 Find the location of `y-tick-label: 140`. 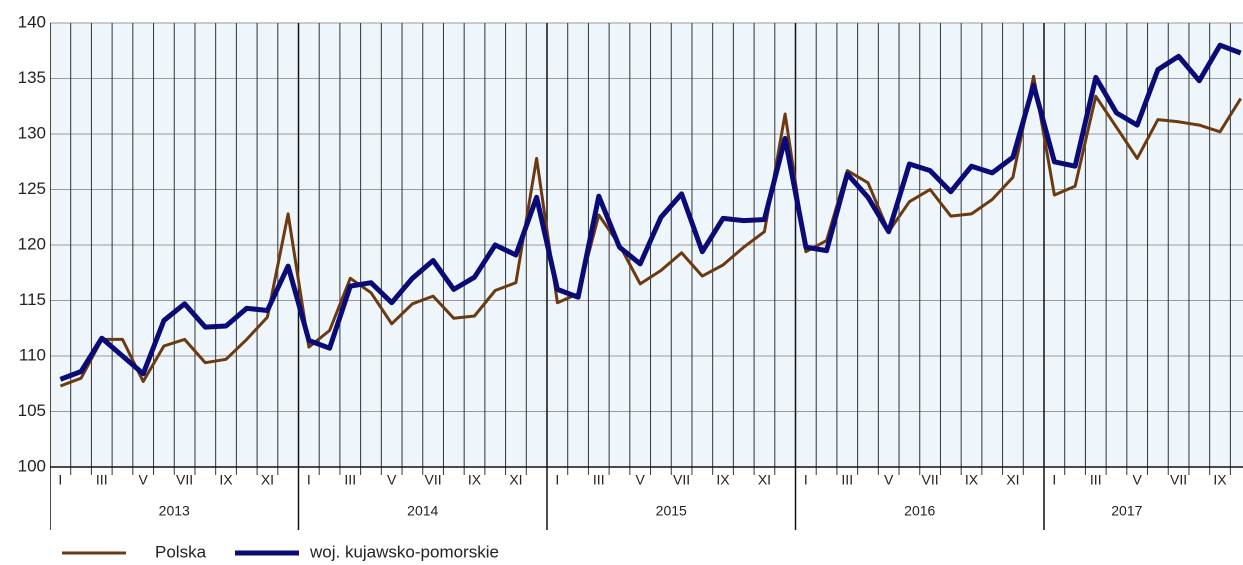

y-tick-label: 140 is located at coordinates (32, 21).